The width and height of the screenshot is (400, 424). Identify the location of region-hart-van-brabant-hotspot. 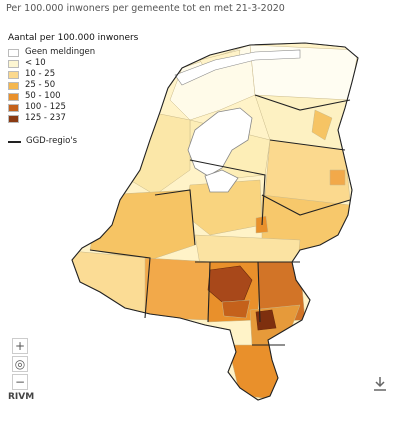
(230, 284).